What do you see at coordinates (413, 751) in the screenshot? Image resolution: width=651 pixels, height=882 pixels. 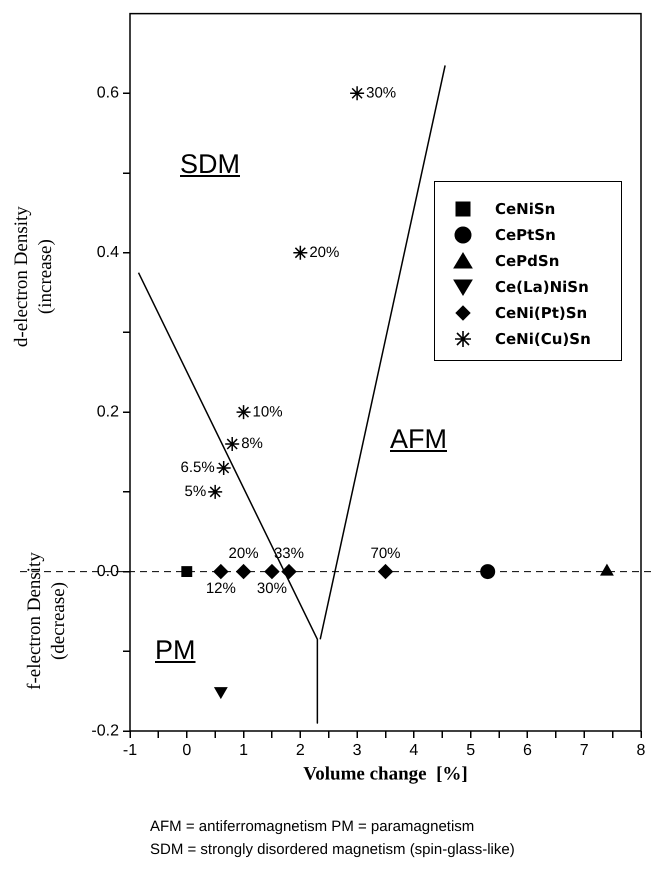 I see `x-tick-label: 4` at bounding box center [413, 751].